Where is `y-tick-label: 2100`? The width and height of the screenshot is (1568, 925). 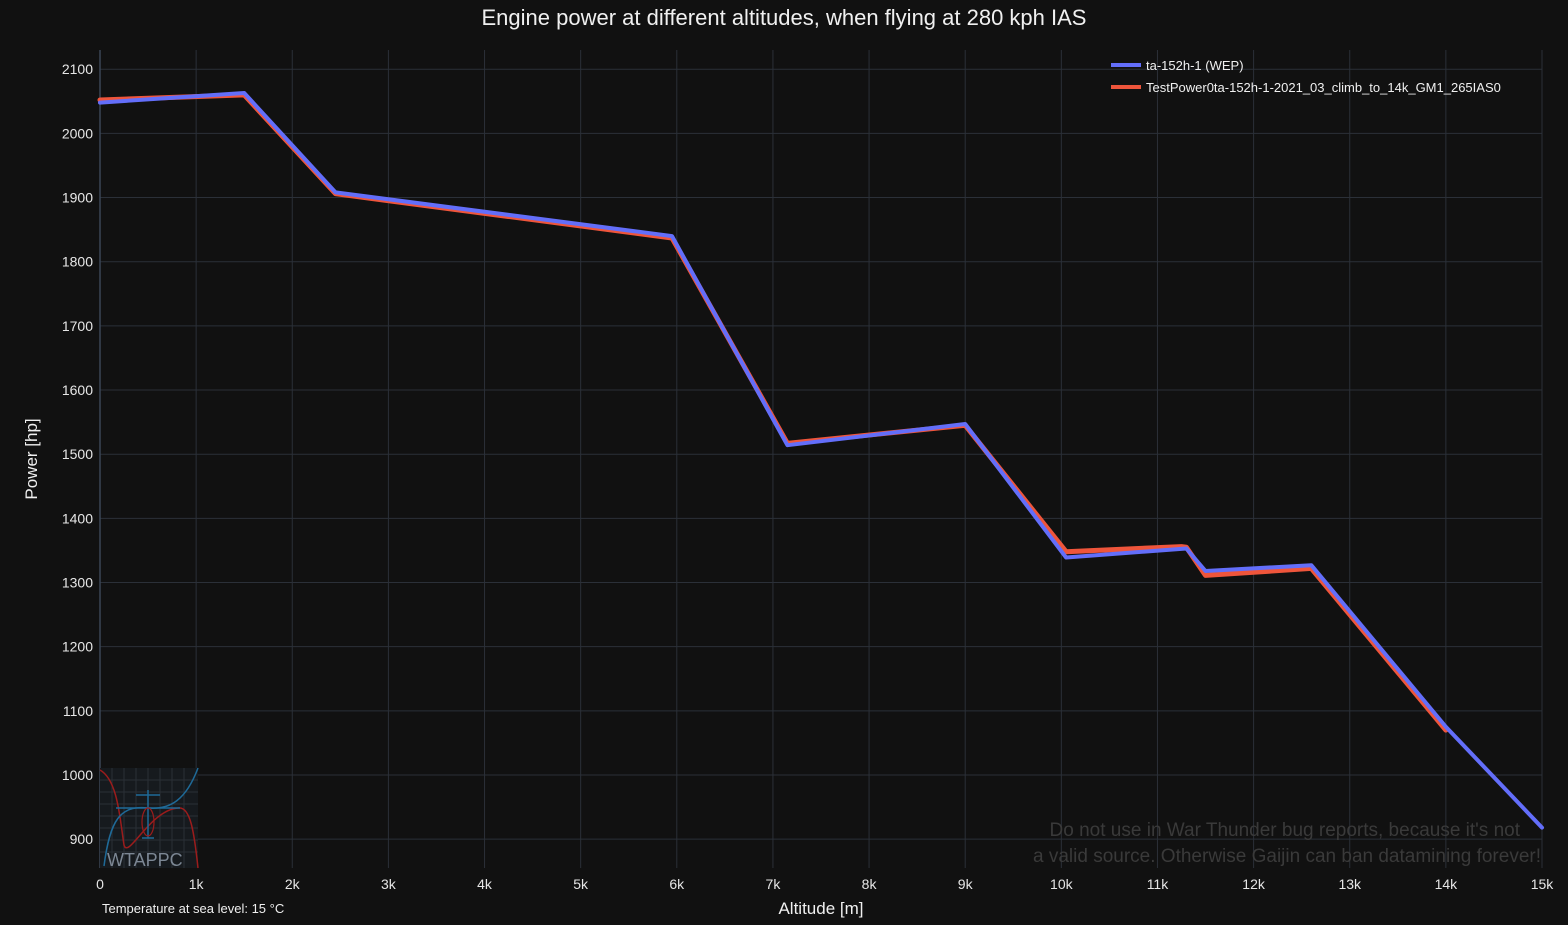 y-tick-label: 2100 is located at coordinates (77, 69).